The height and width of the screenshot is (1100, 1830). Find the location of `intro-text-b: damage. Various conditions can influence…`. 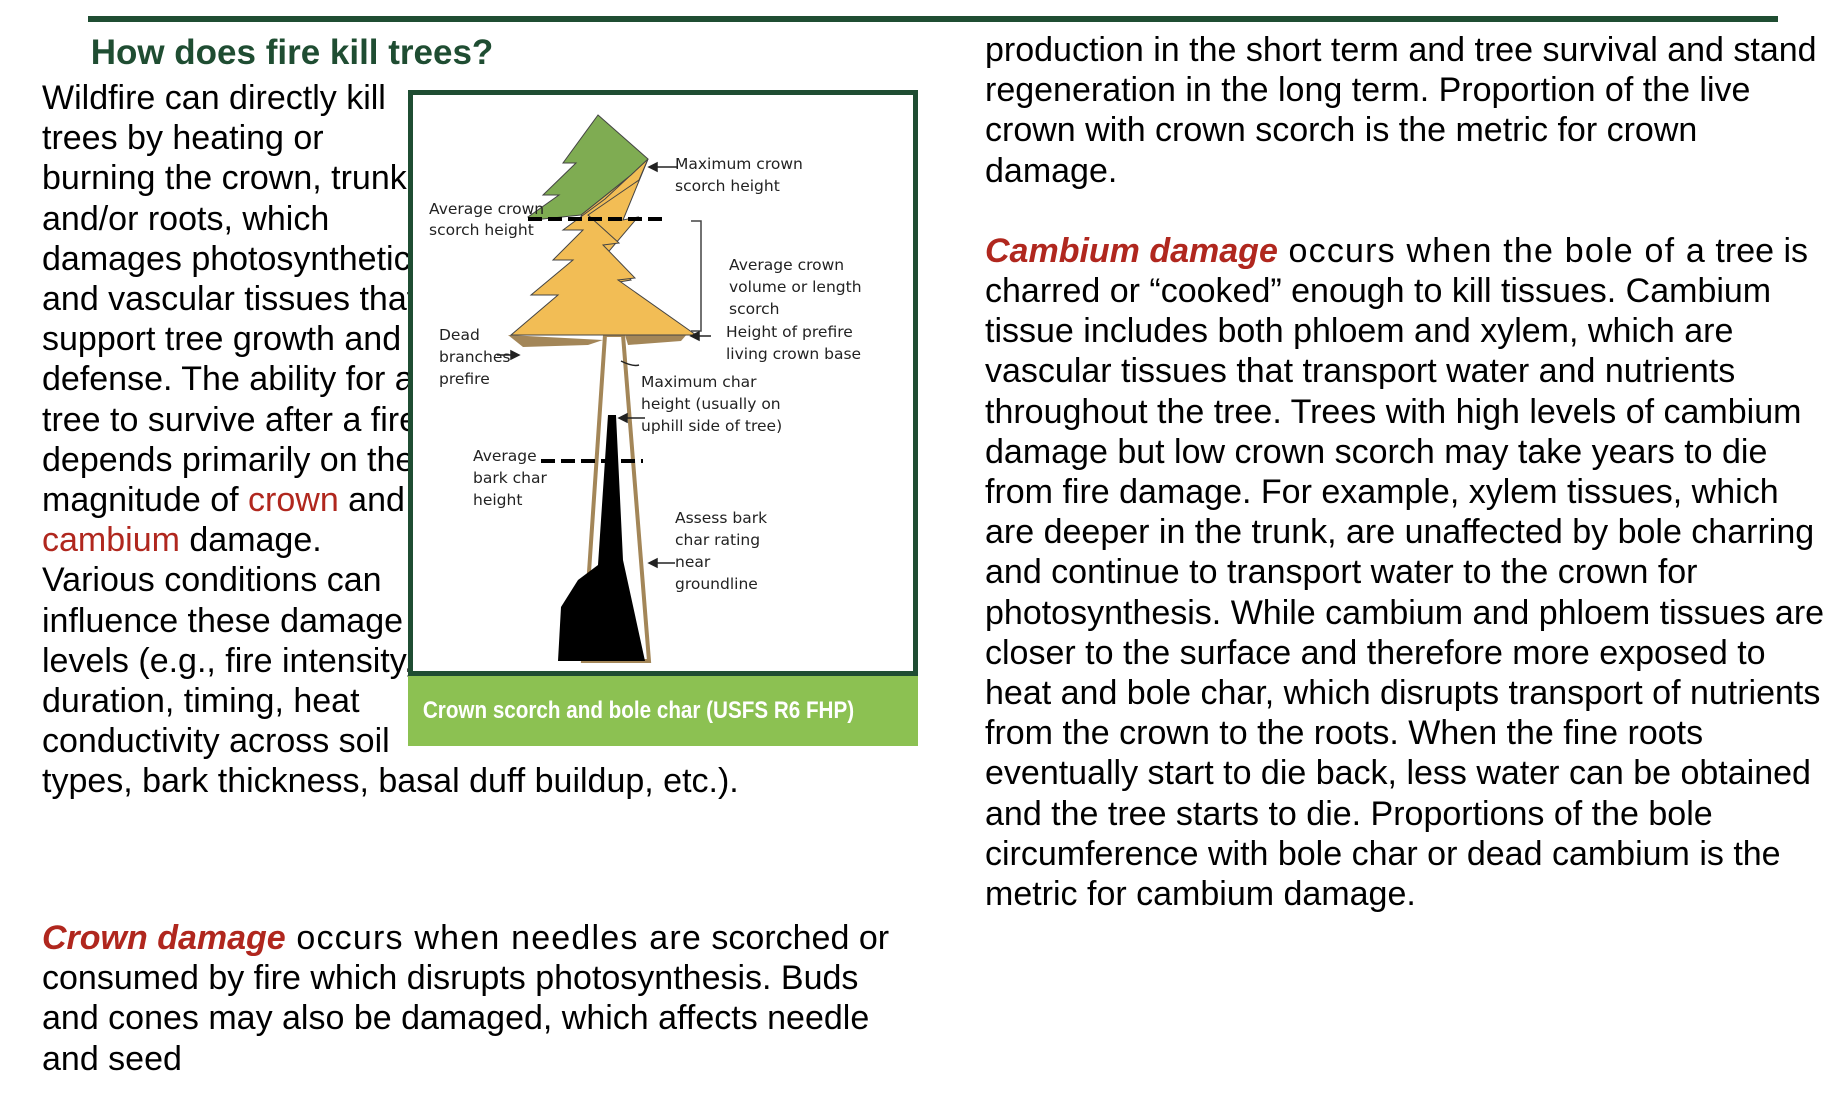

intro-text-b: damage. Various conditions can influence… is located at coordinates (390, 661).